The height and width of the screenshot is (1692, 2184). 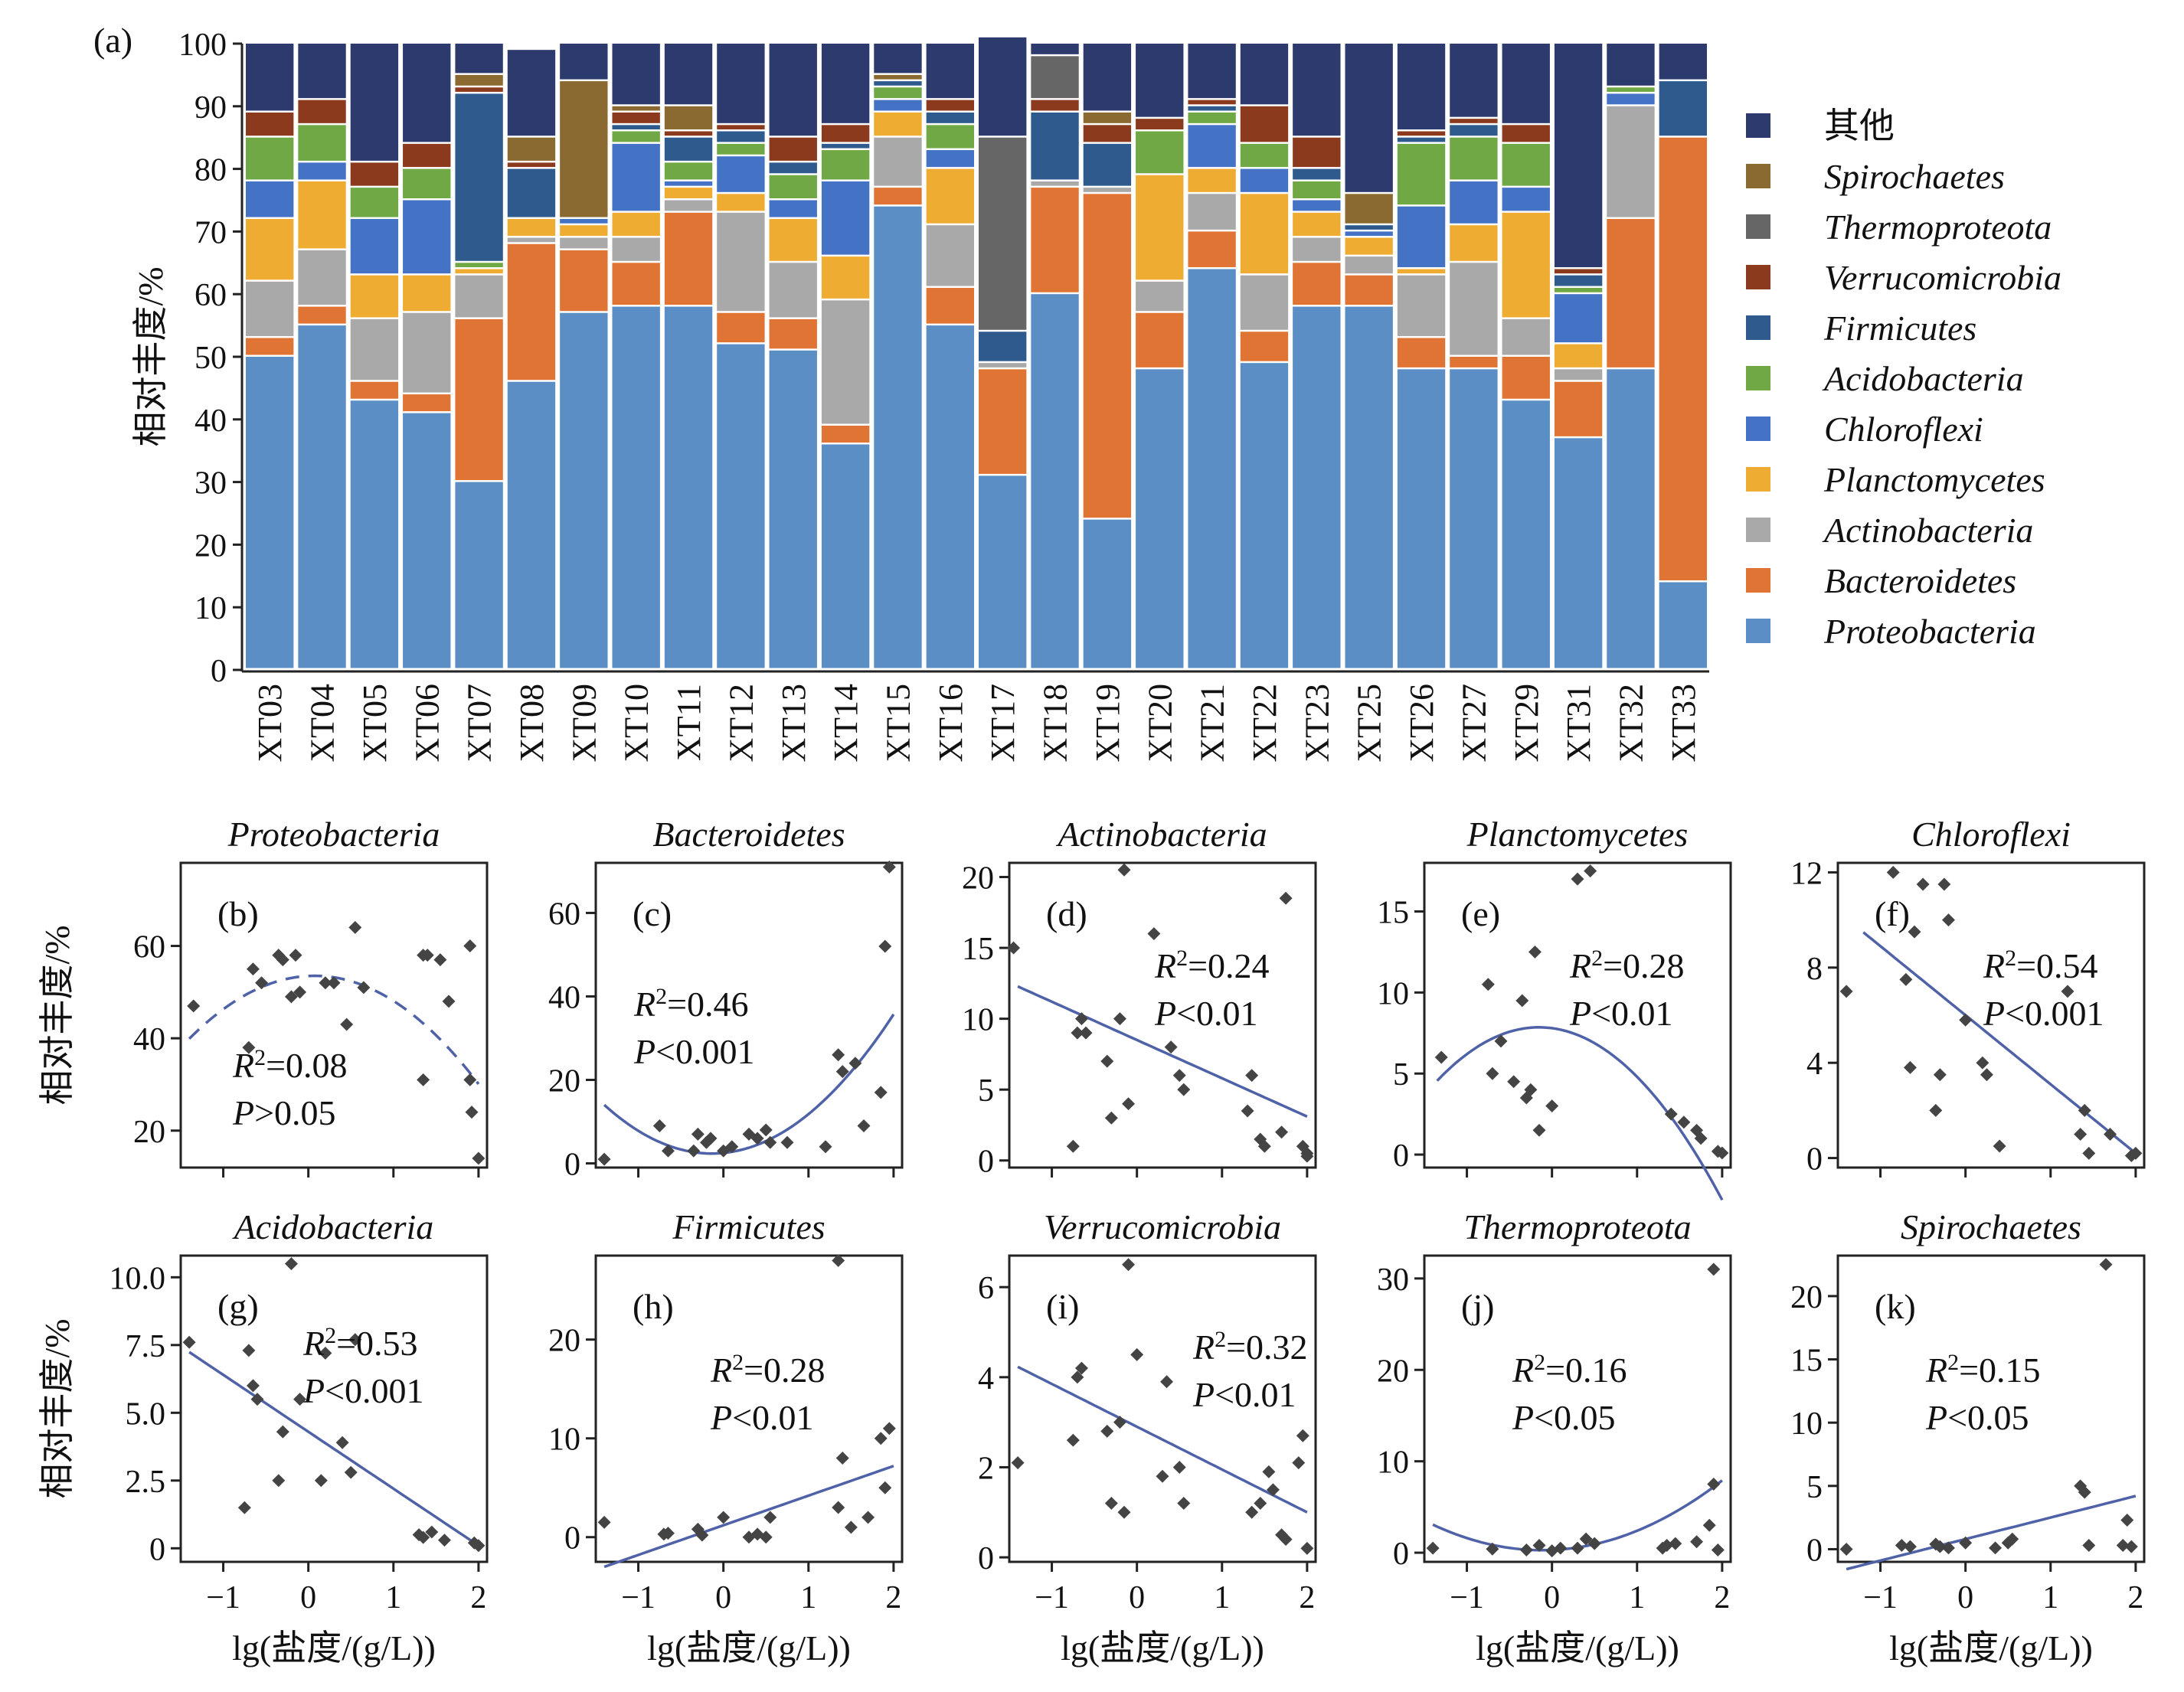 I want to click on y-tick-label: 15, so click(x=978, y=949).